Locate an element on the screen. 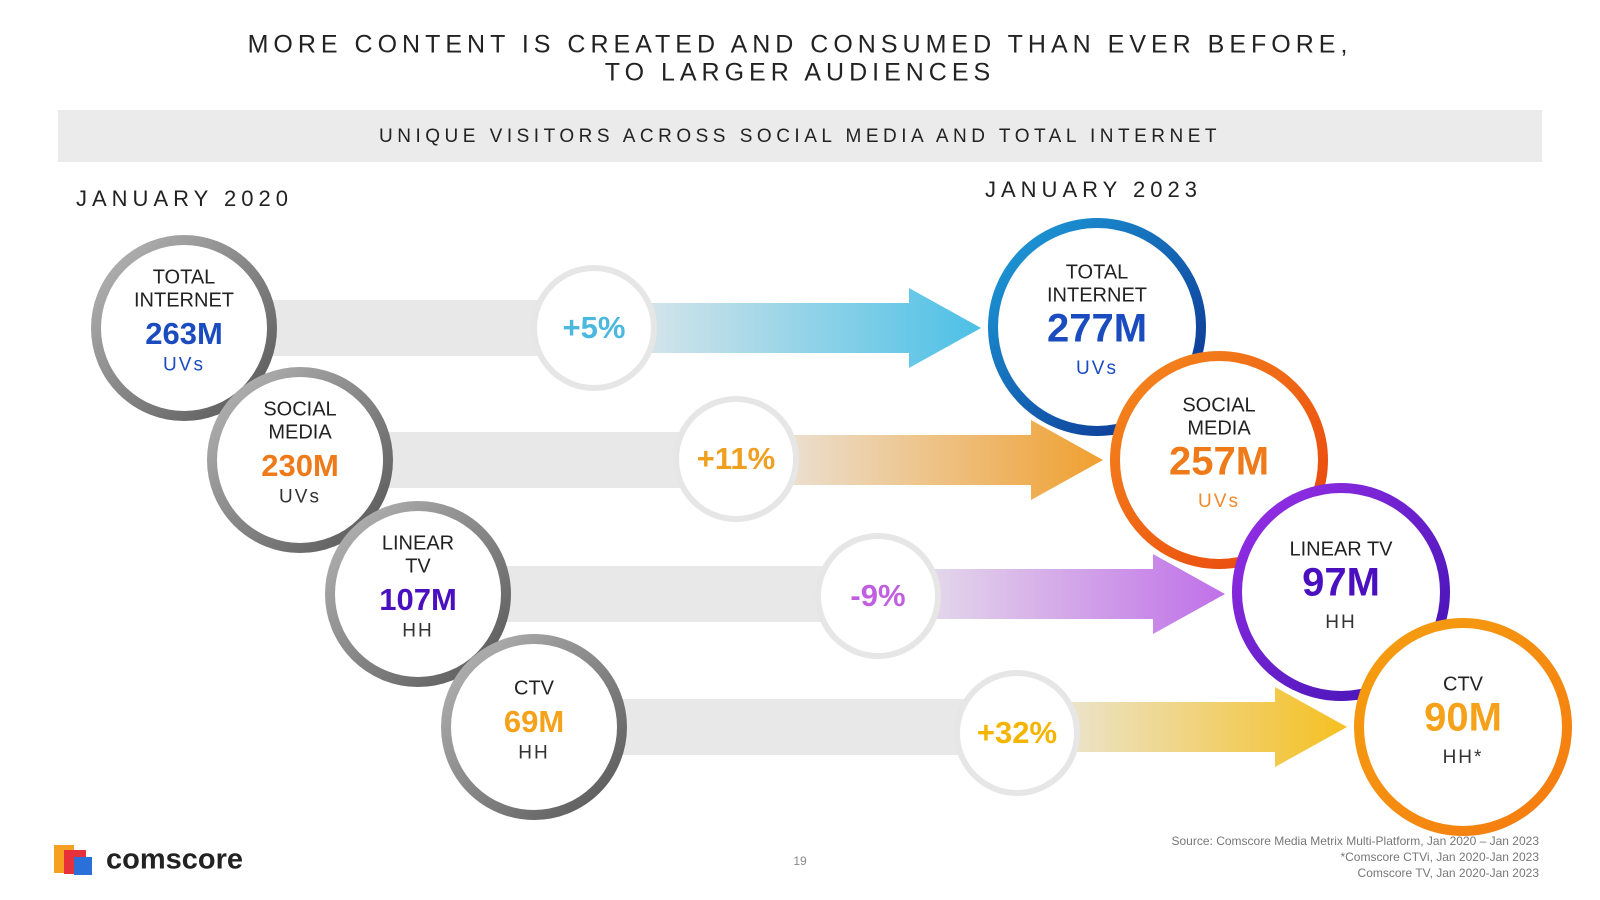  change-value: +5% is located at coordinates (594, 327).